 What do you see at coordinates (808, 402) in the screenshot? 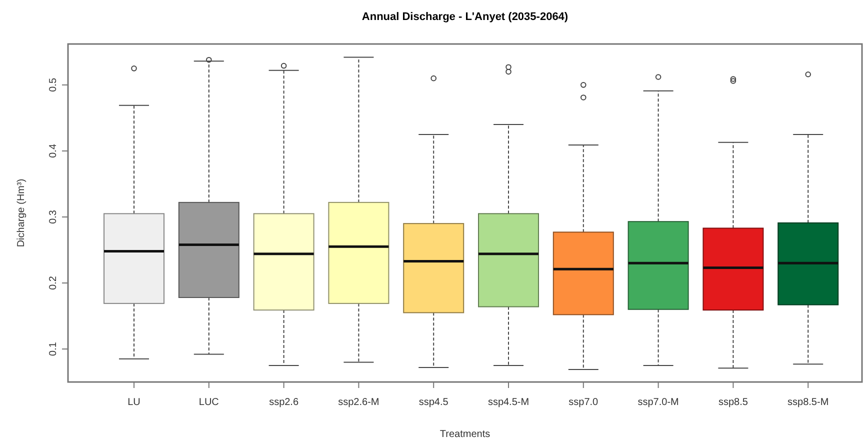
I see `x-tick-label: ssp8.5-M` at bounding box center [808, 402].